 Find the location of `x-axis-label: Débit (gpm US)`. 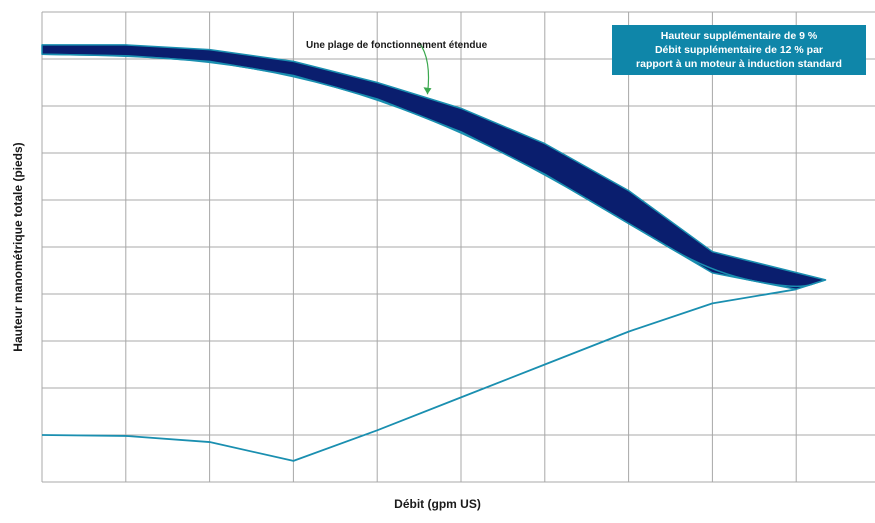

x-axis-label: Débit (gpm US) is located at coordinates (437, 504).